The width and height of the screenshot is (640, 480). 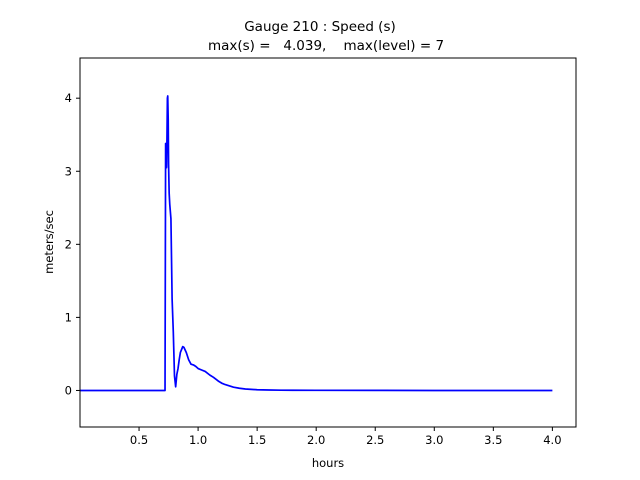 I want to click on x-tick-label: 1.5, so click(x=257, y=440).